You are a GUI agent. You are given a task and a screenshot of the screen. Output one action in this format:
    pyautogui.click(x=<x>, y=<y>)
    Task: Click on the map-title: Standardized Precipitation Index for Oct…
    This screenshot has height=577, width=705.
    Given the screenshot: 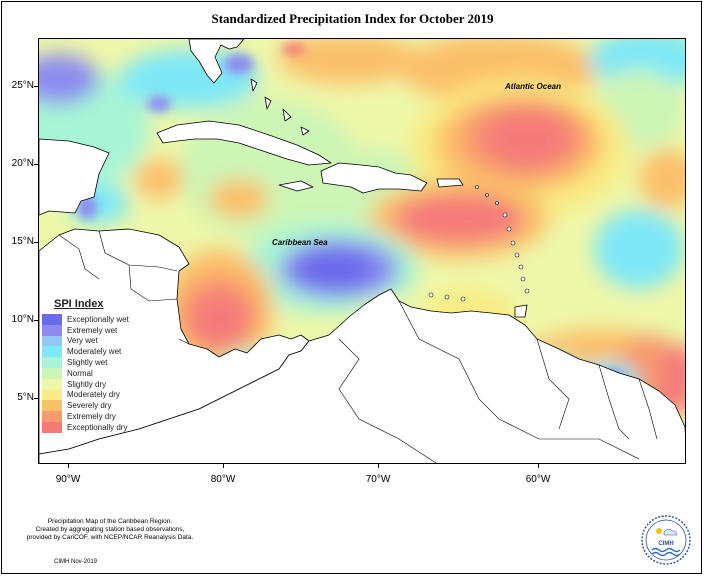 What is the action you would take?
    pyautogui.click(x=352, y=18)
    